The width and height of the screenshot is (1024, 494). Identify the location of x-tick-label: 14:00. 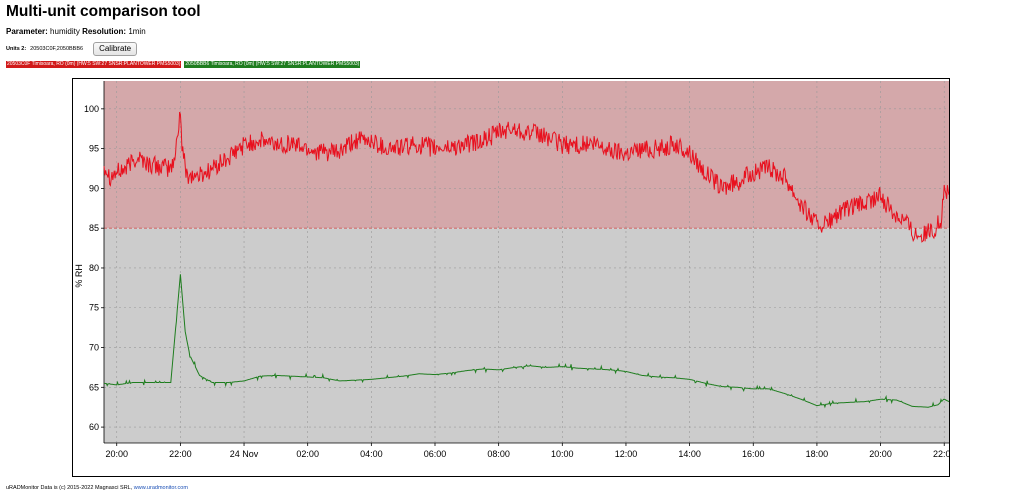
(689, 454).